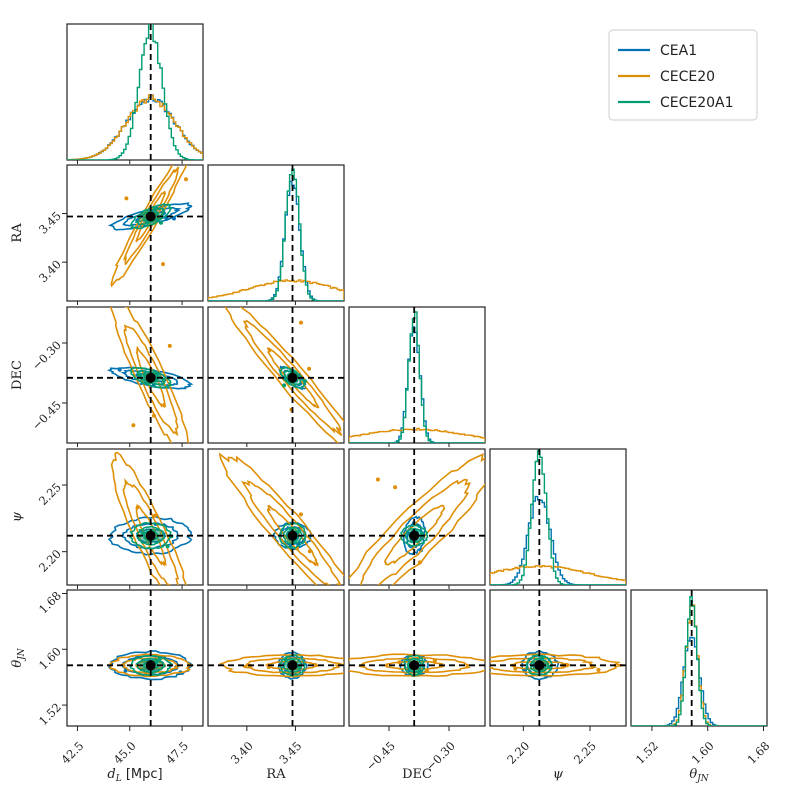 The image size is (793, 797). Describe the element at coordinates (50, 561) in the screenshot. I see `y-tick-label: 2.20` at that location.